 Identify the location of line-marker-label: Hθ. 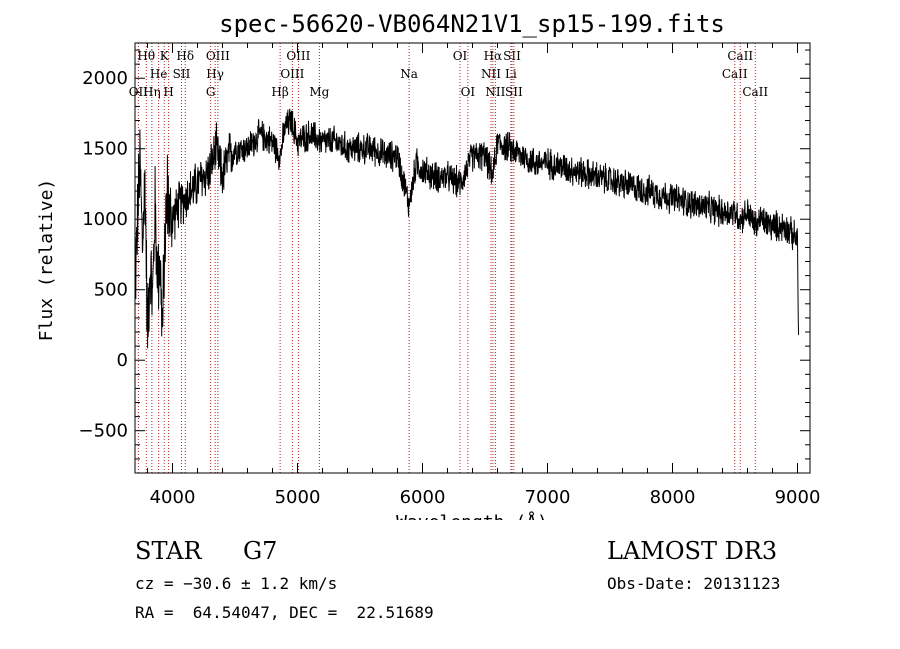
(146, 56).